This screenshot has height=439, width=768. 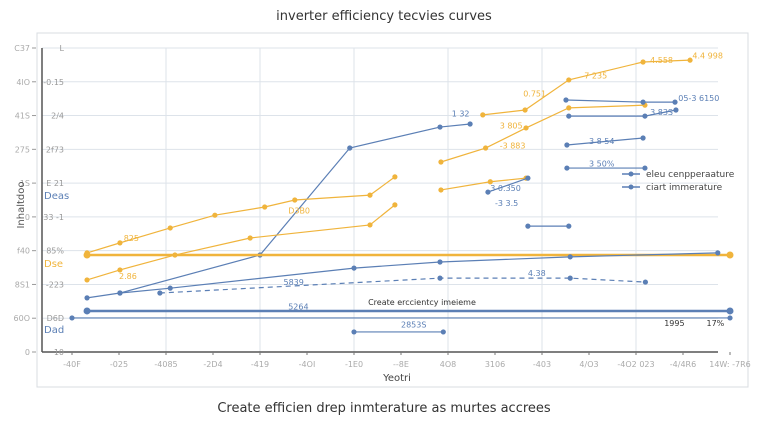 I want to click on data-label: D3B0, so click(x=299, y=211).